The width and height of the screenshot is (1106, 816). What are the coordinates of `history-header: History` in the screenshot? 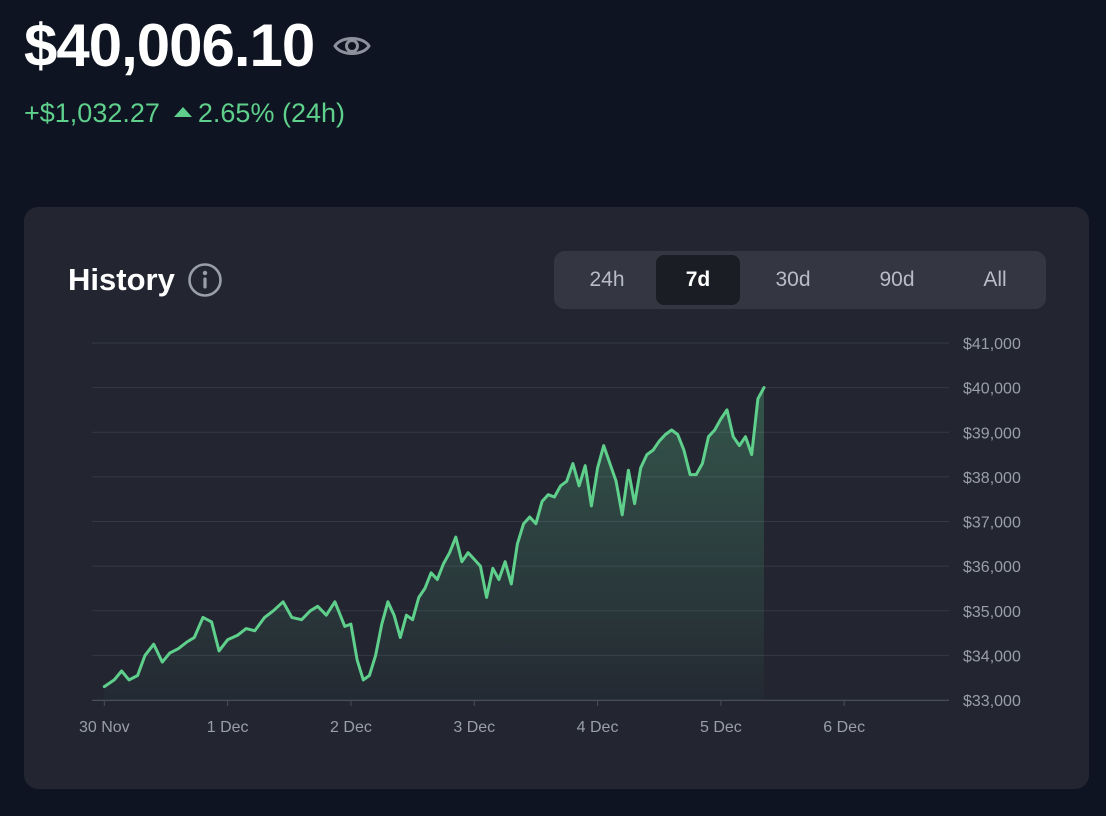 It's located at (145, 280).